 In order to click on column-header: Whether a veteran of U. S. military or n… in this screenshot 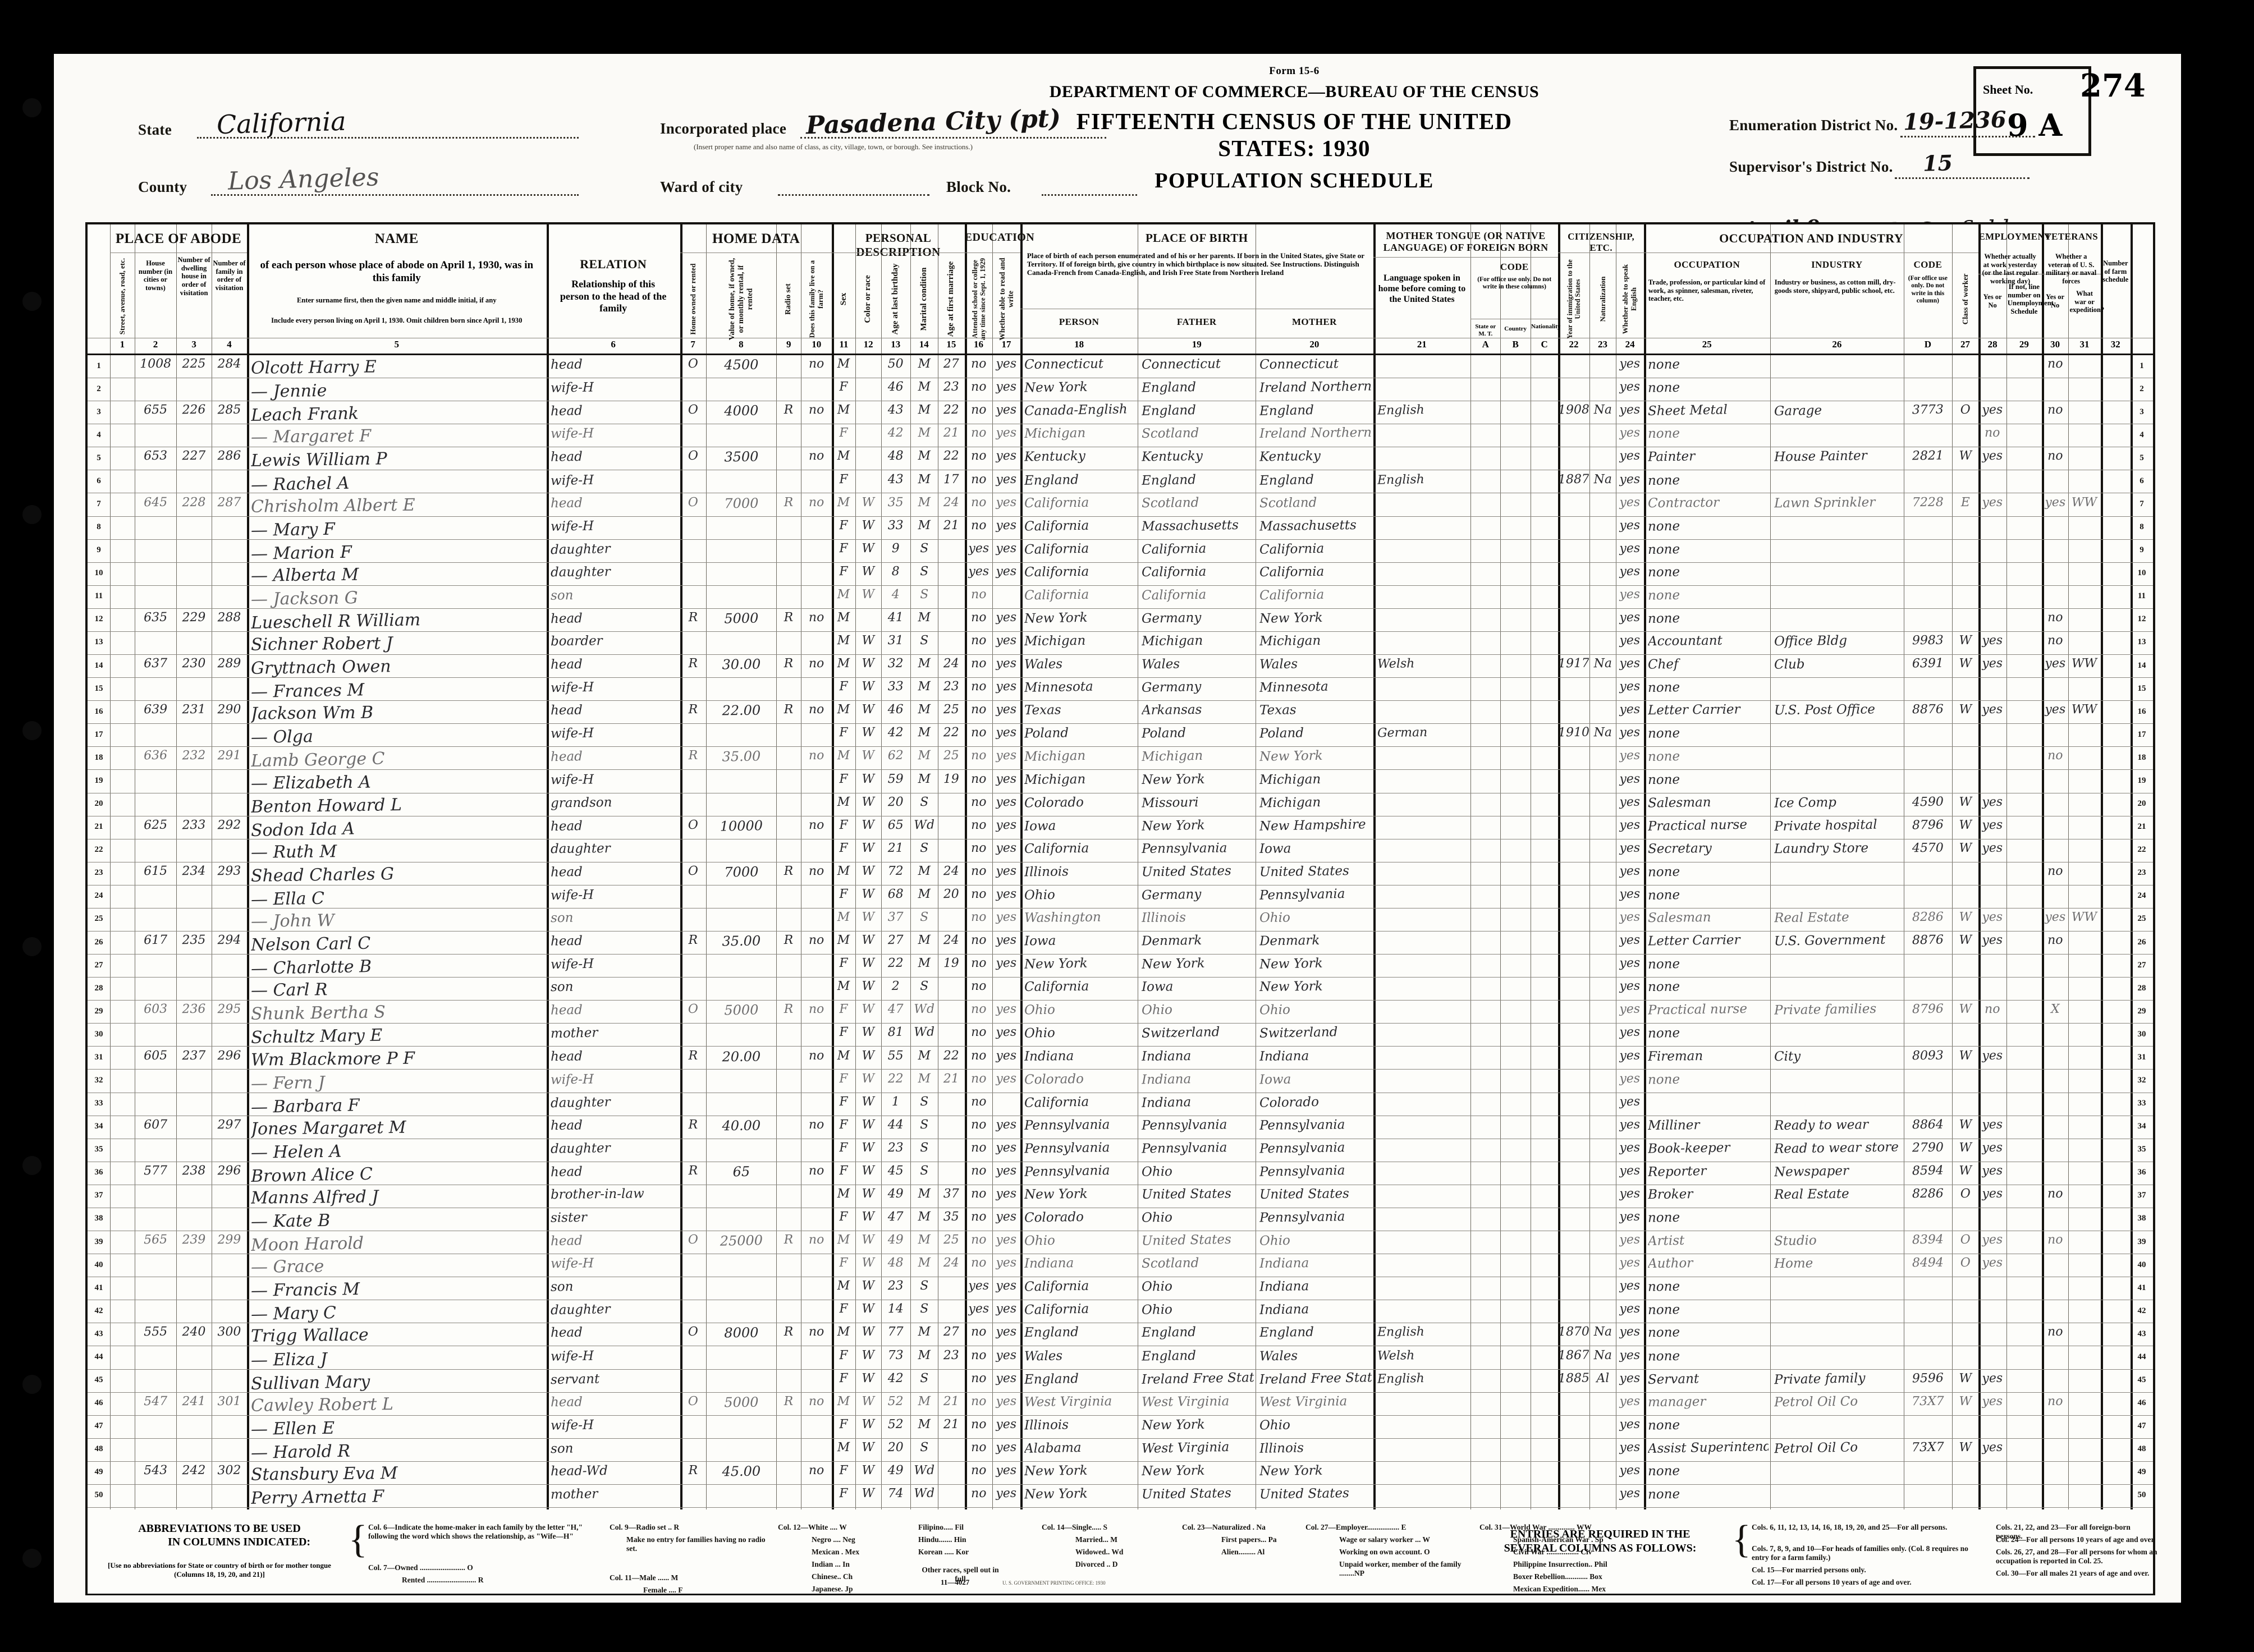, I will do `click(2071, 269)`.